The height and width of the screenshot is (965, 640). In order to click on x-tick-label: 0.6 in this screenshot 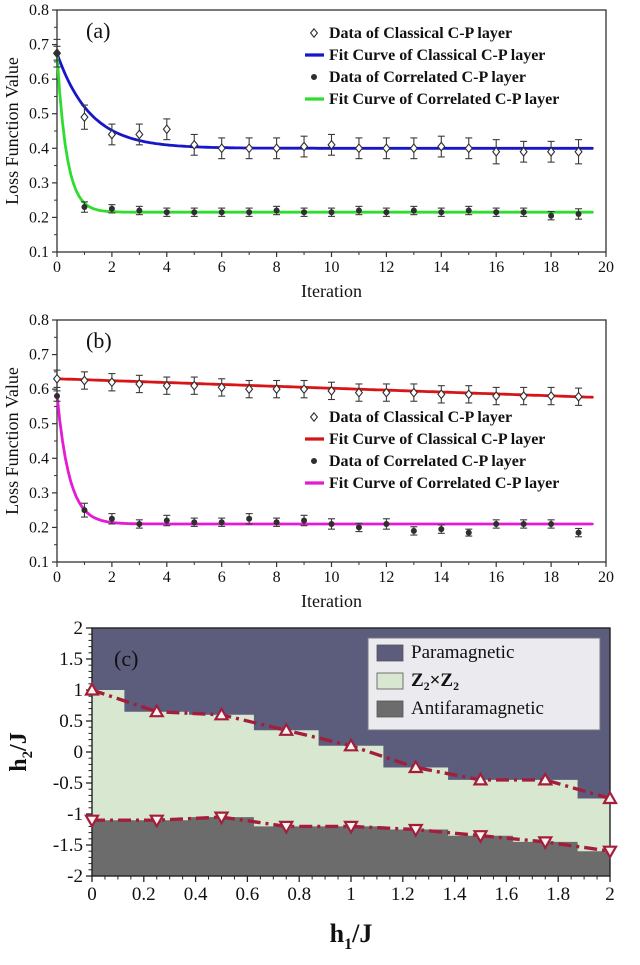, I will do `click(248, 894)`.